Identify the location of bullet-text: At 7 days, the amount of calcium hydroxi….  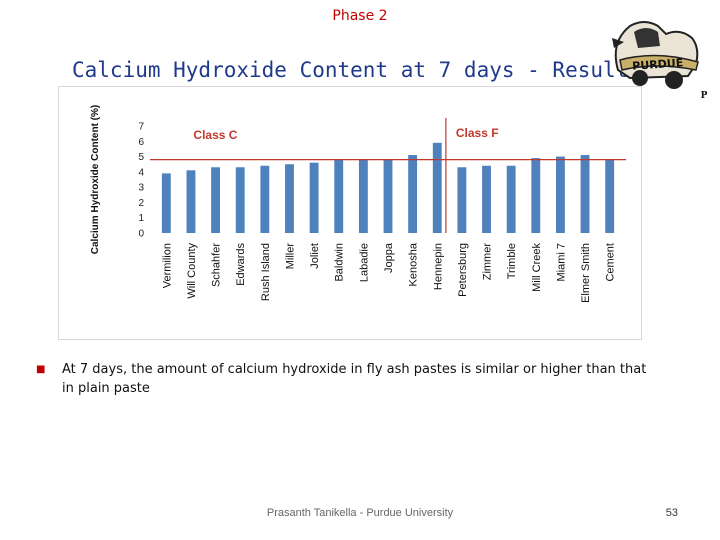
(354, 379).